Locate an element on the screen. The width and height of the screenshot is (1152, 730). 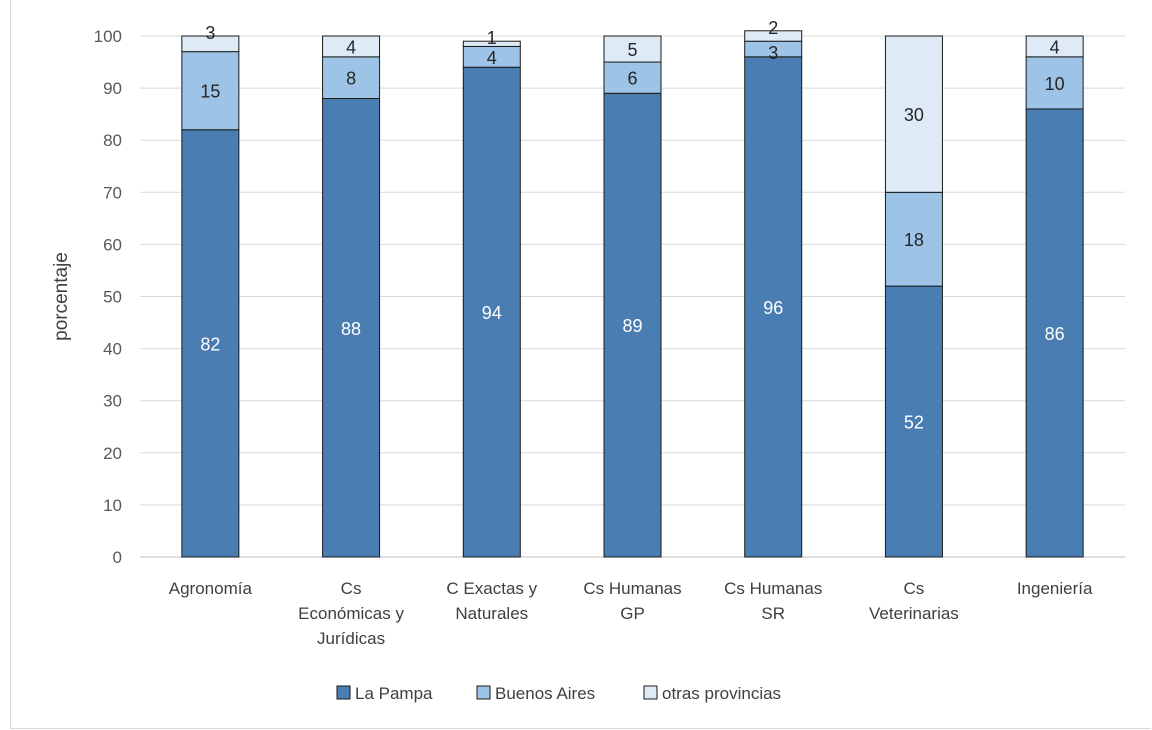
x-tick-label: SR is located at coordinates (773, 613).